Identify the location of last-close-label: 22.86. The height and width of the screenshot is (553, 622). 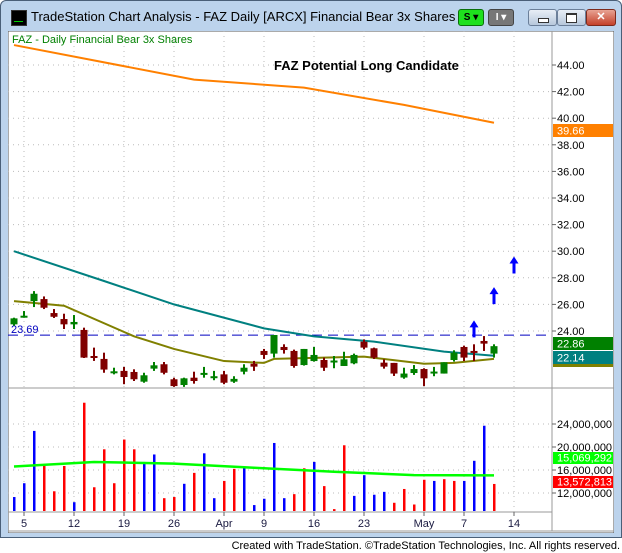
(583, 344).